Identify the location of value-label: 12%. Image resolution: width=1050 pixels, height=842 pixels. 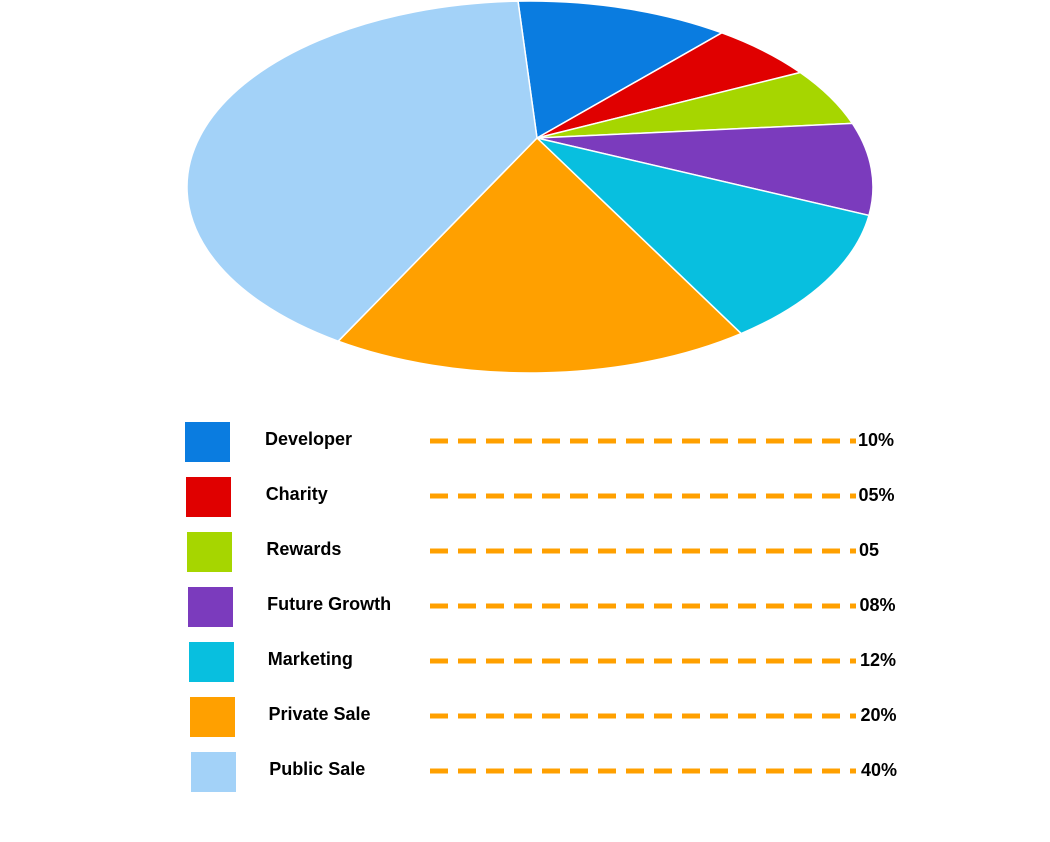
(878, 660).